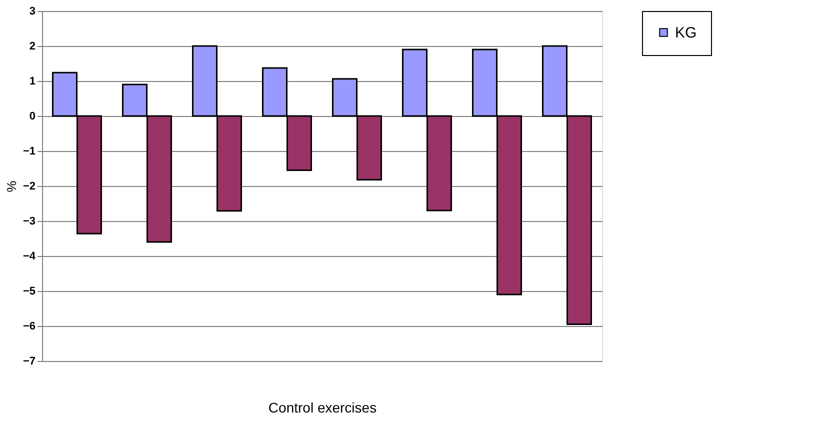 Image resolution: width=816 pixels, height=441 pixels. Describe the element at coordinates (686, 33) in the screenshot. I see `legend-label: KG` at that location.